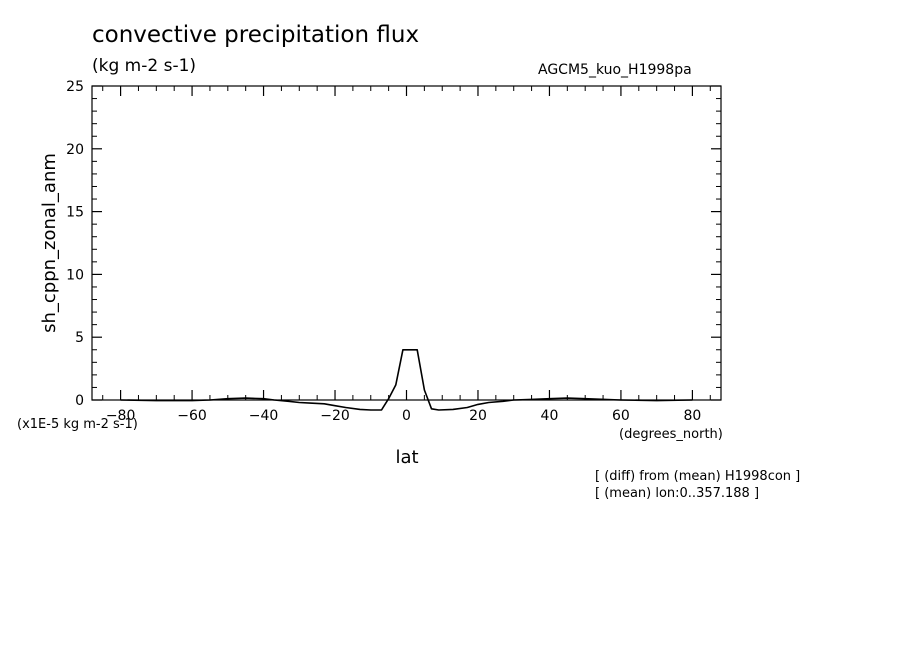 The height and width of the screenshot is (654, 904). What do you see at coordinates (406, 380) in the screenshot?
I see `series-line` at bounding box center [406, 380].